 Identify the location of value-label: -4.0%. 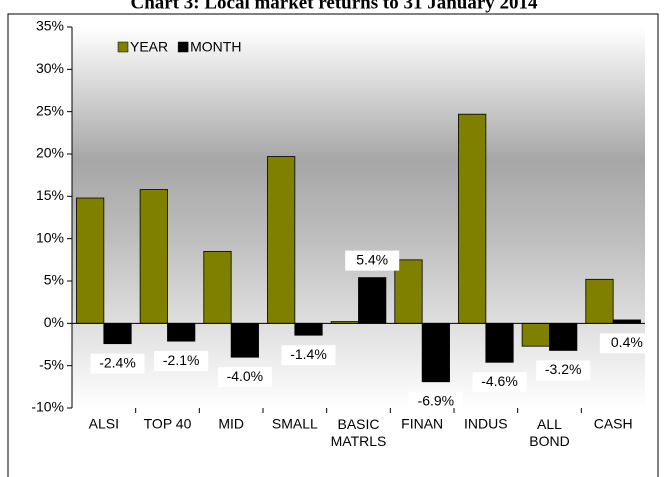
(245, 376).